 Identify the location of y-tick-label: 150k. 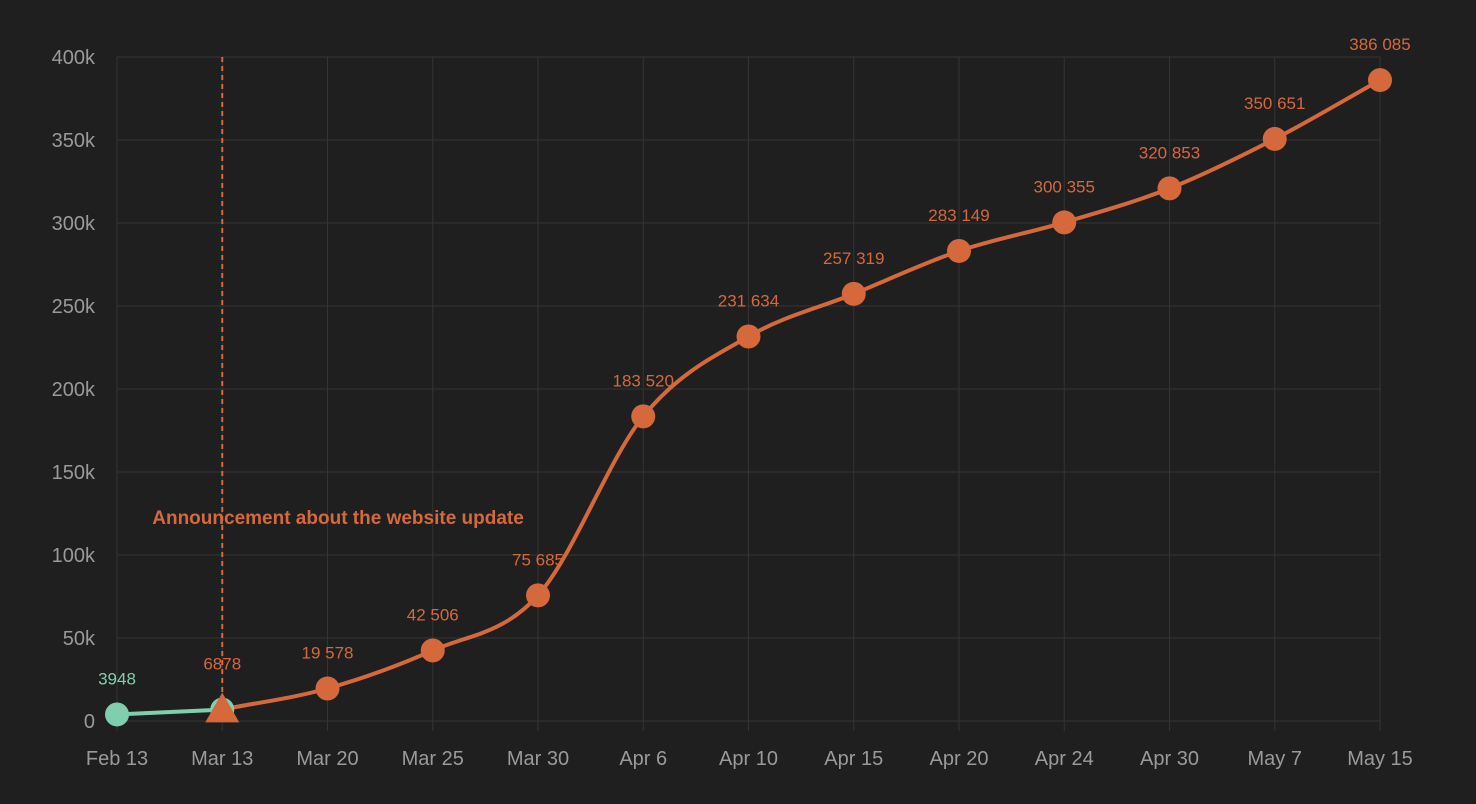
(74, 473).